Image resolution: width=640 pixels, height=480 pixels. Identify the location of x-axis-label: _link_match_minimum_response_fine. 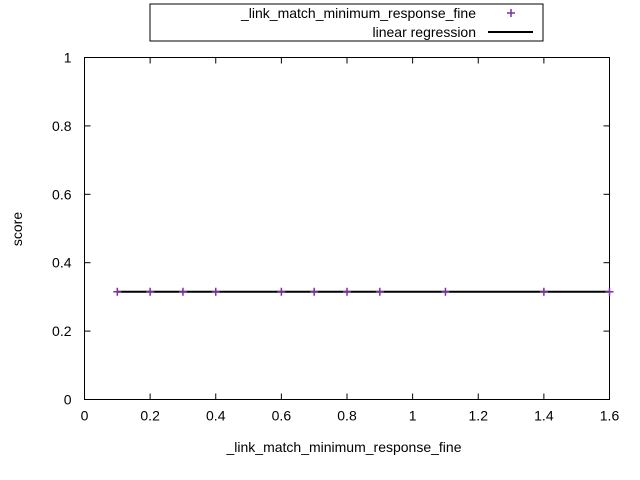
(343, 447).